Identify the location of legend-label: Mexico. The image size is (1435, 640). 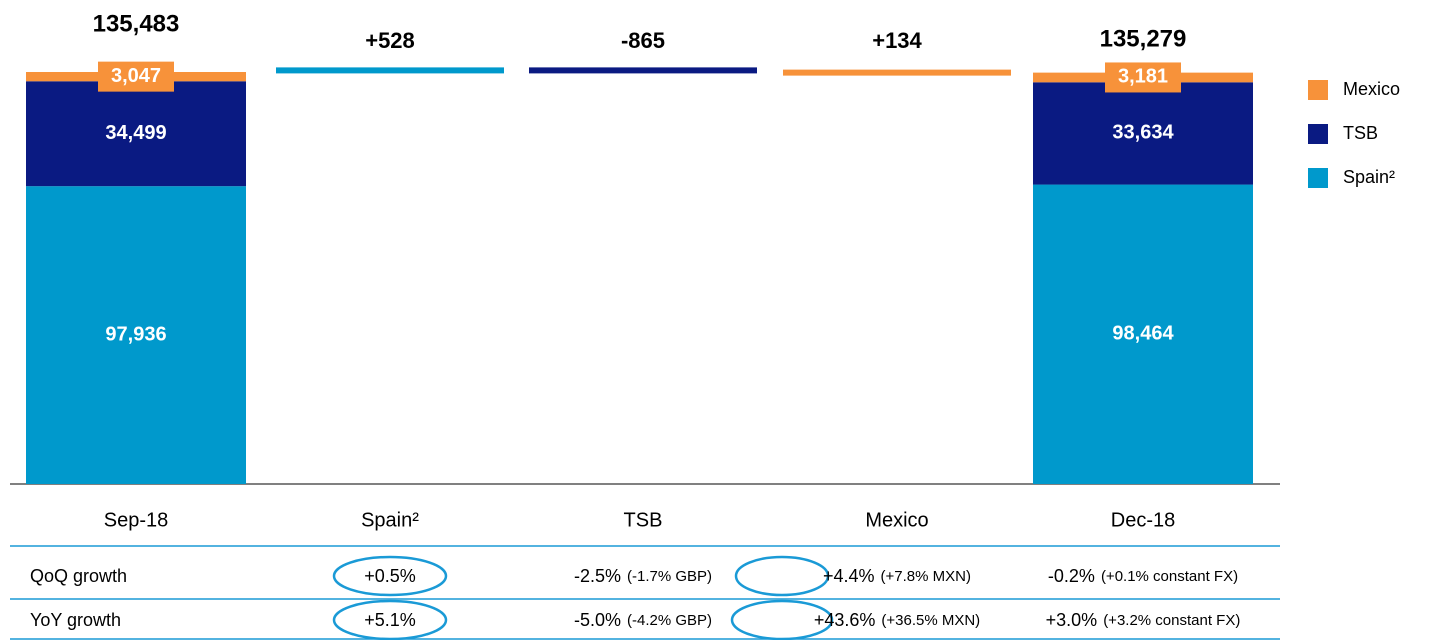
(1371, 89).